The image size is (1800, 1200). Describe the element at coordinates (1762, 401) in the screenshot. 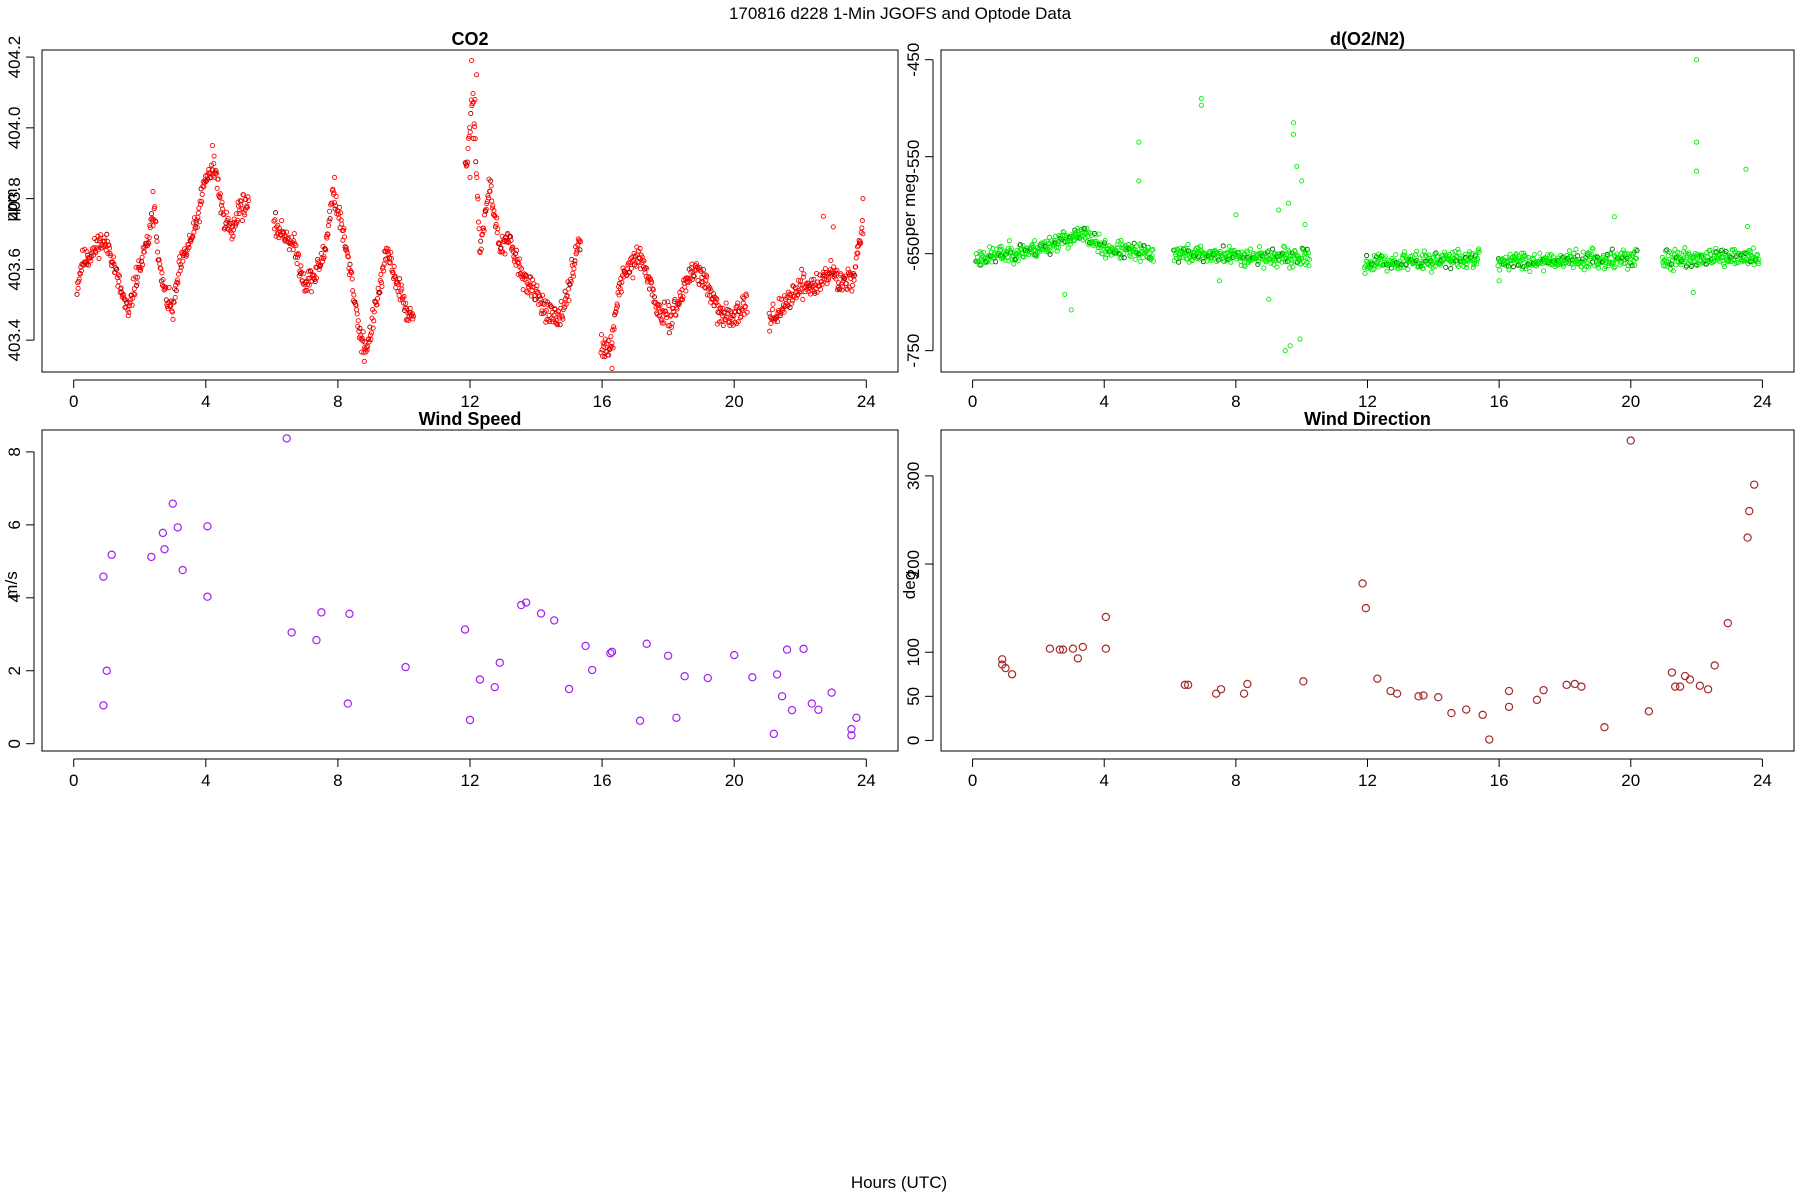

I see `x-tick-label: 24` at that location.